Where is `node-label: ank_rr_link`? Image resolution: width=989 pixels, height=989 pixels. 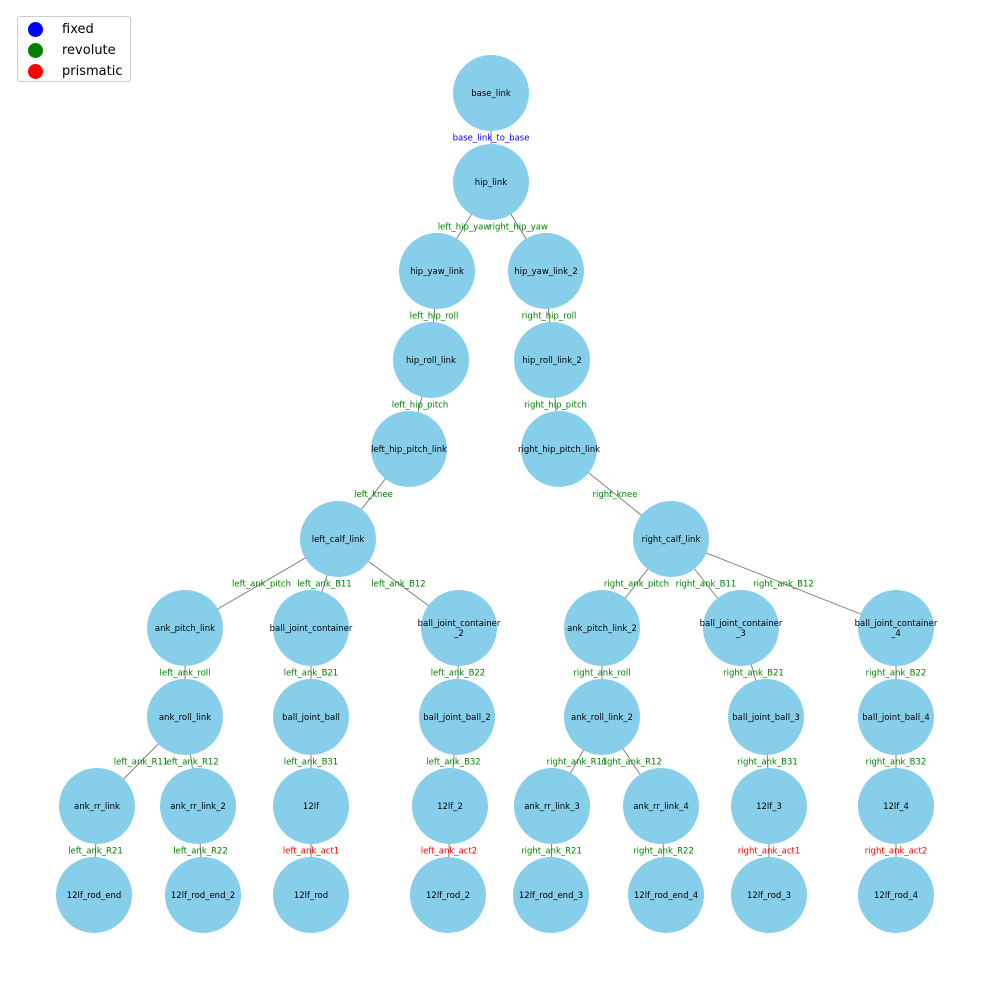 node-label: ank_rr_link is located at coordinates (97, 807).